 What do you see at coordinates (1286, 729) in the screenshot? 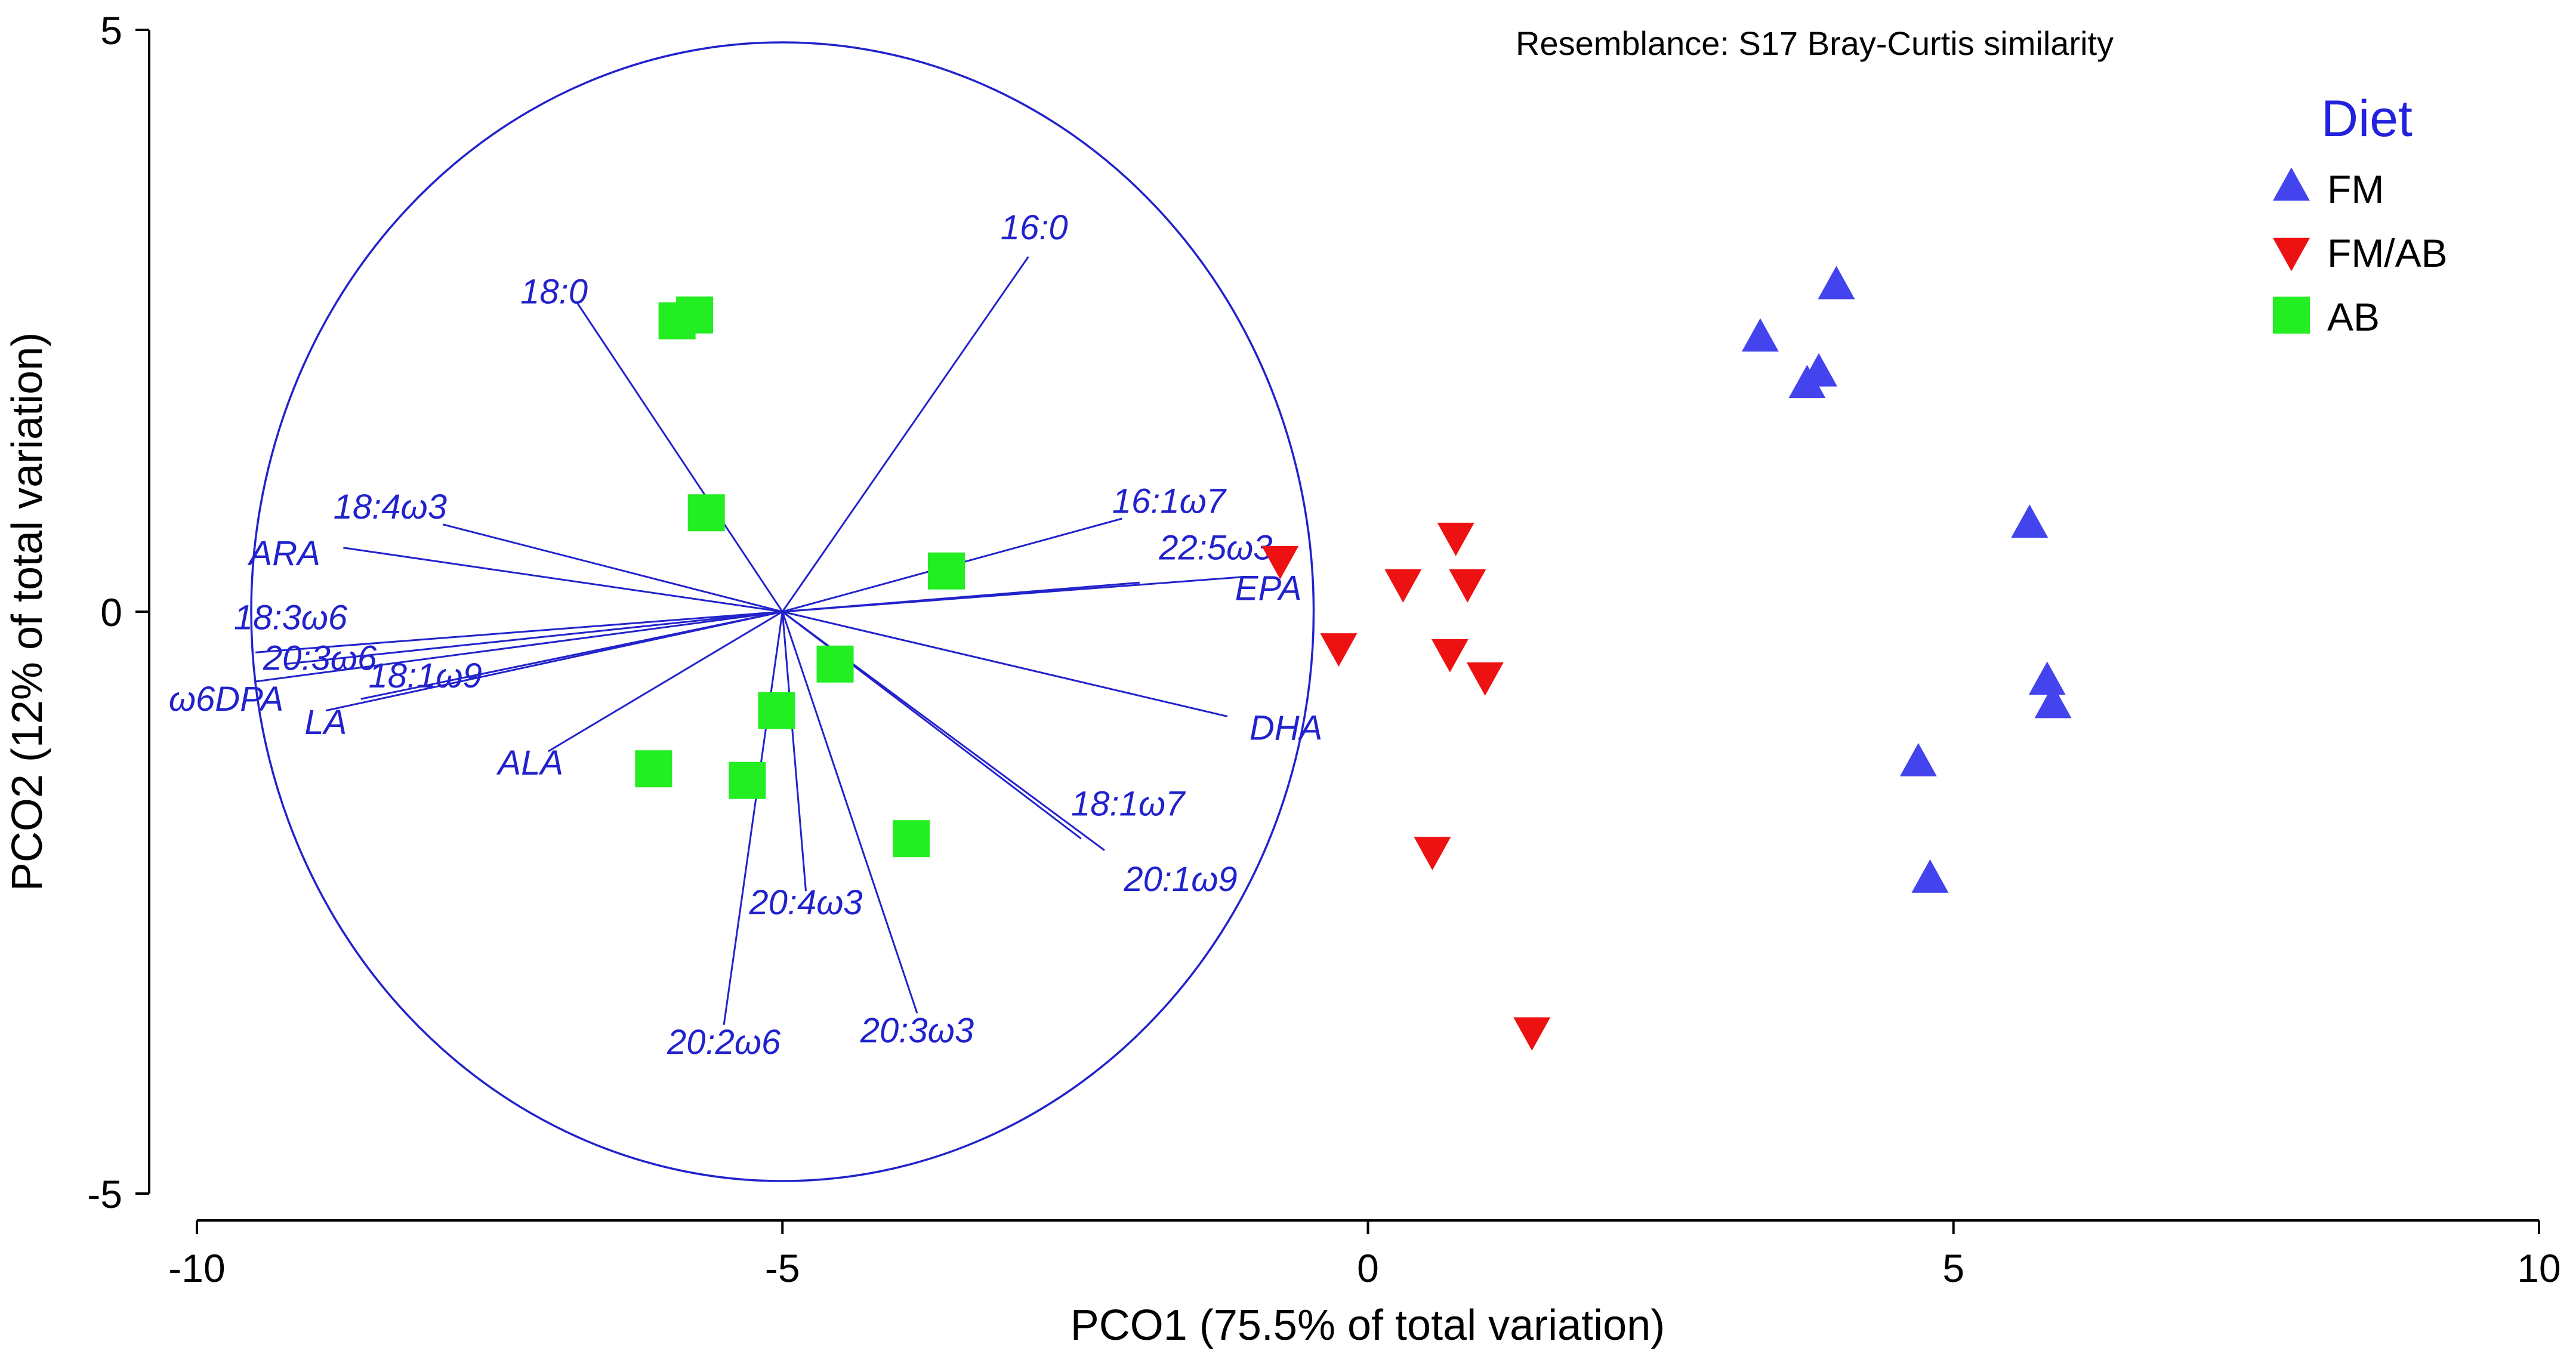
I see `vector-label: DHA` at bounding box center [1286, 729].